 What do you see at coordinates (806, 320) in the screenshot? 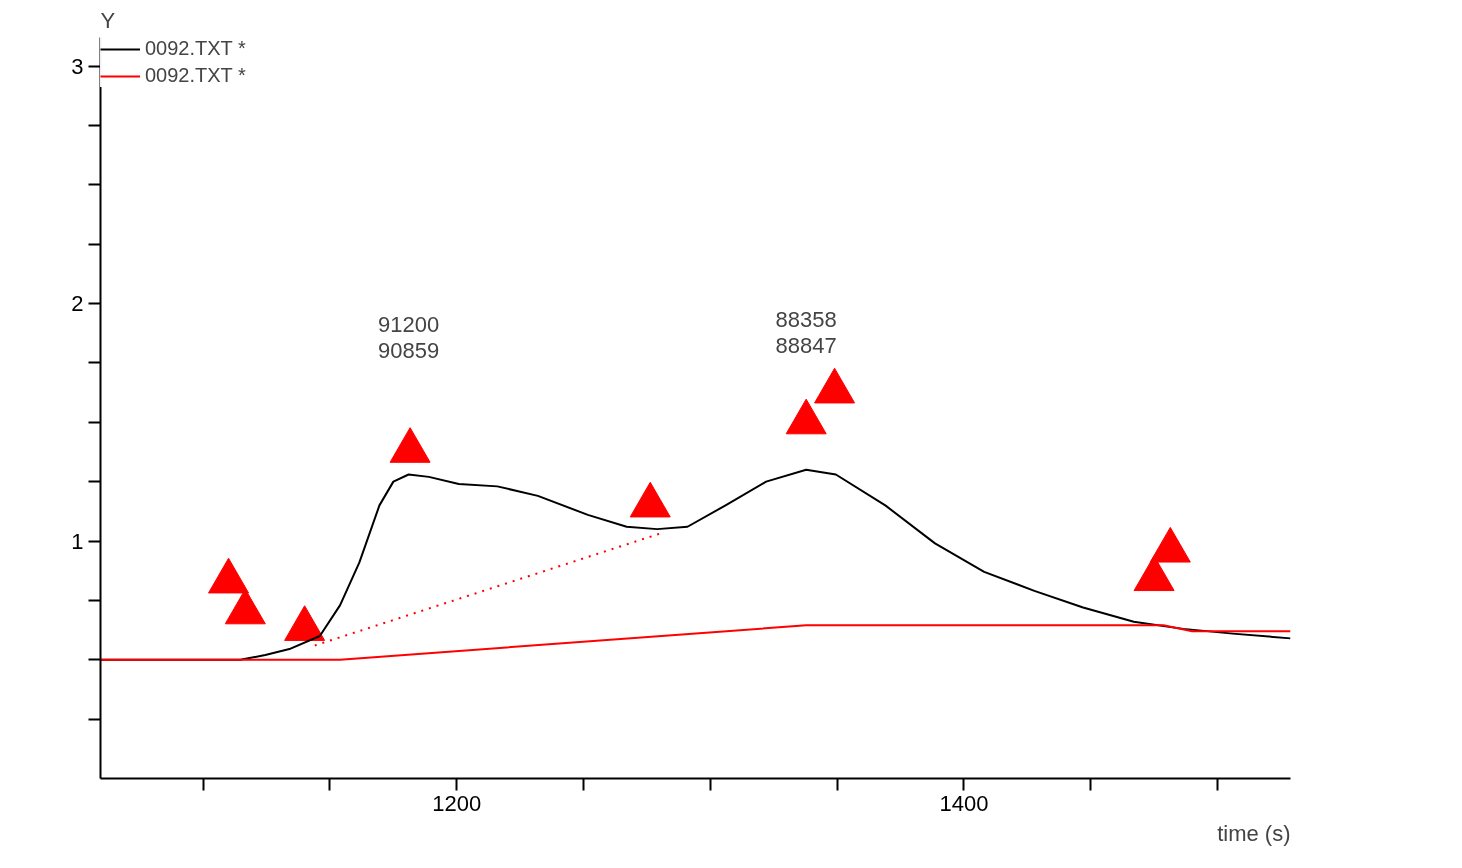
I see `annotation: 88358` at bounding box center [806, 320].